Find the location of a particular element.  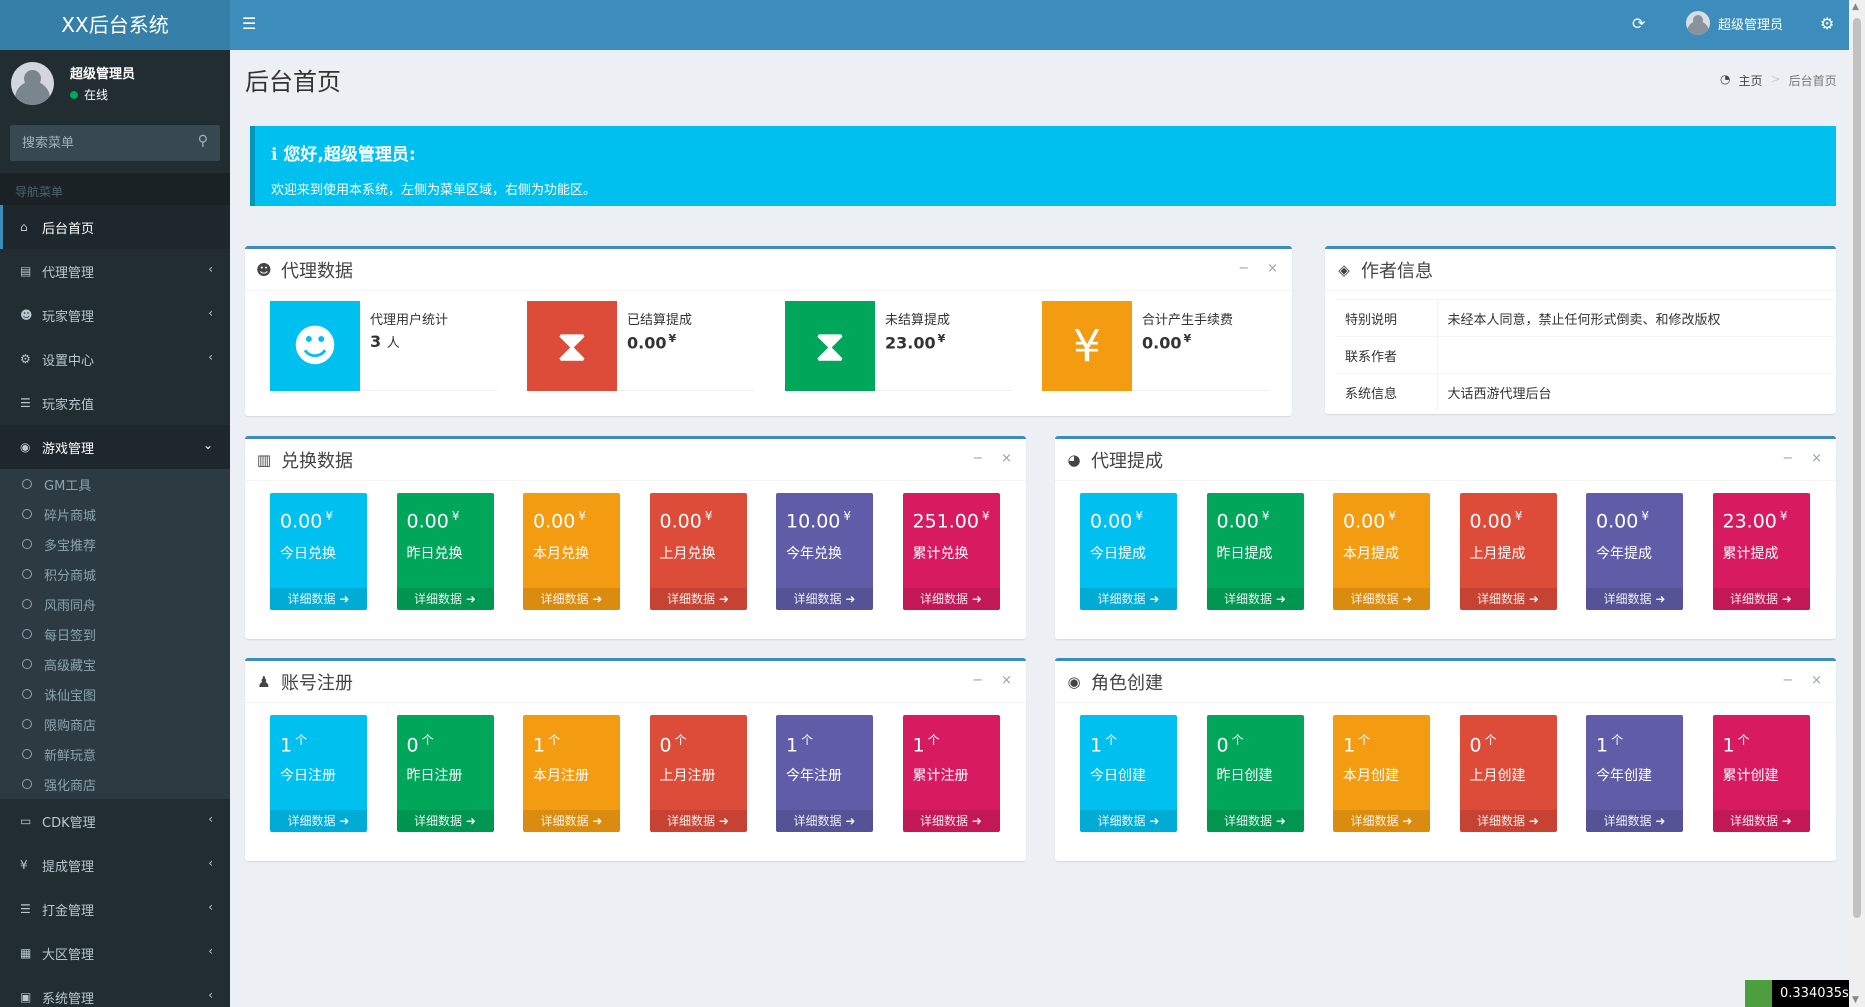

sidebar-item-commission: ¥ 提成管理 ‹ is located at coordinates (115, 865).